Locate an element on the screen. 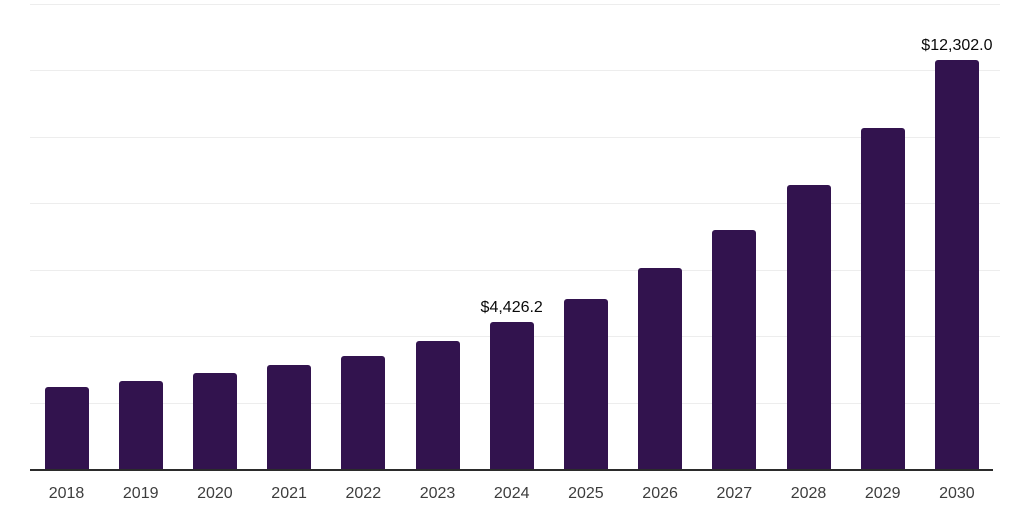 The image size is (1024, 512). bar-2029 is located at coordinates (882, 298).